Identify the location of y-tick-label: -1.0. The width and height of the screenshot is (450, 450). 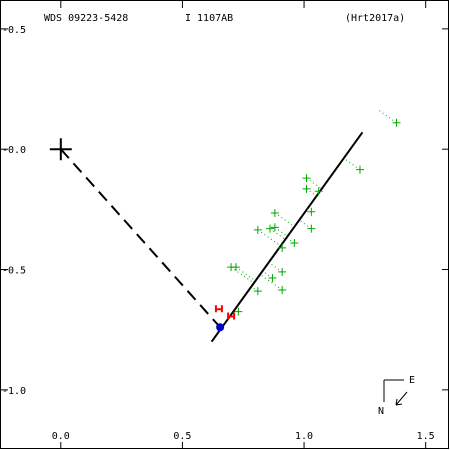
(14, 391).